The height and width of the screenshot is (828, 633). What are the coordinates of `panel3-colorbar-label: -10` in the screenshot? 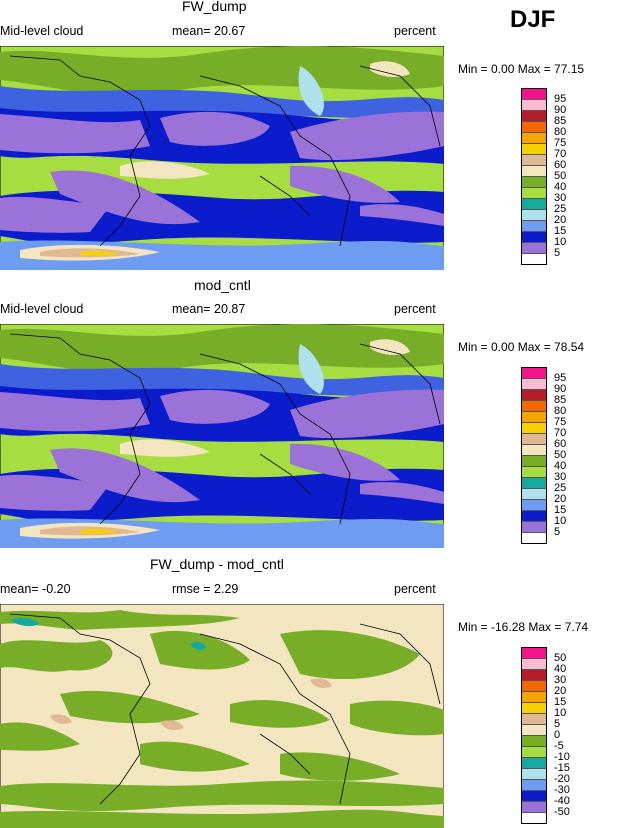 It's located at (562, 757).